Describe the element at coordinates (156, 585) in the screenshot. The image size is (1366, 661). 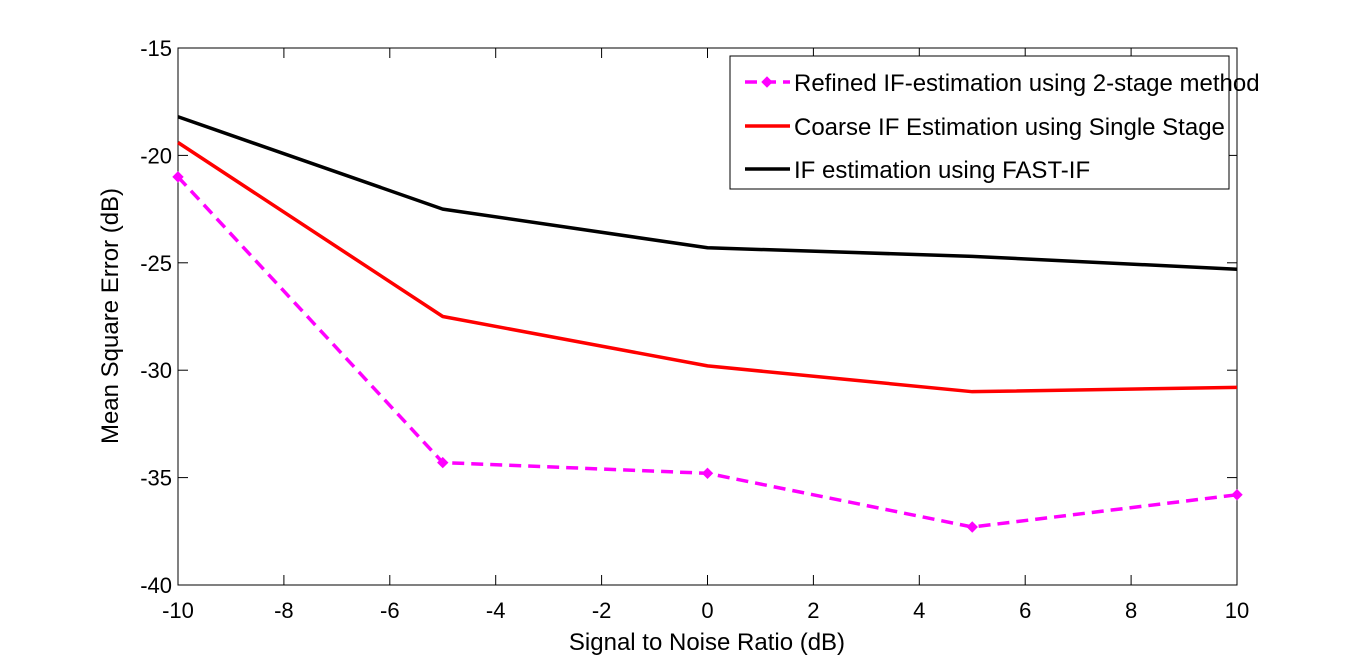
I see `y-tick-label: -40` at that location.